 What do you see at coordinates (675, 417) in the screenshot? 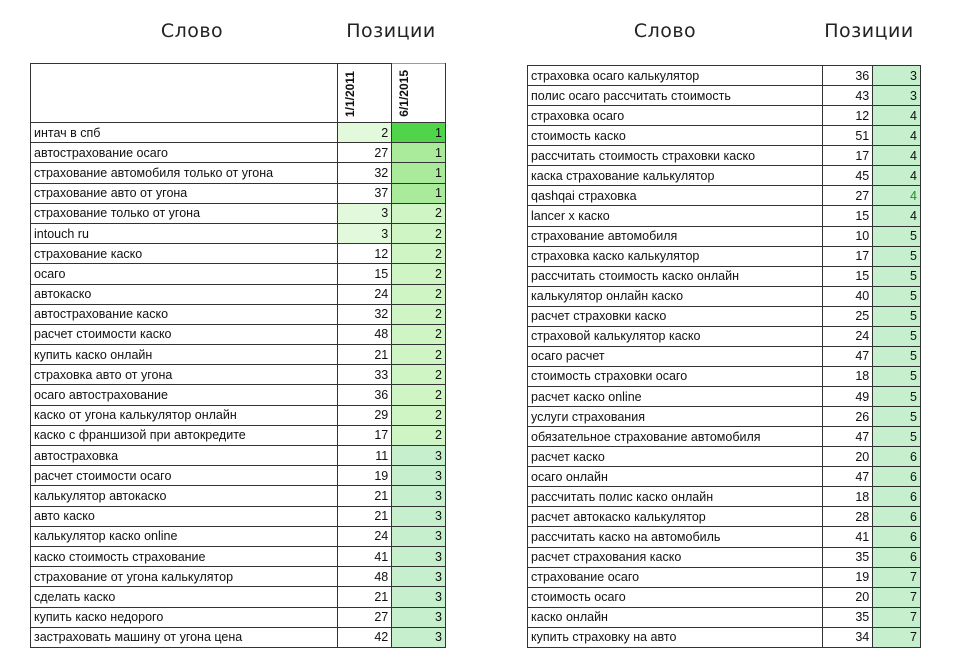
I see `keyword-cell: услуги страхования` at bounding box center [675, 417].